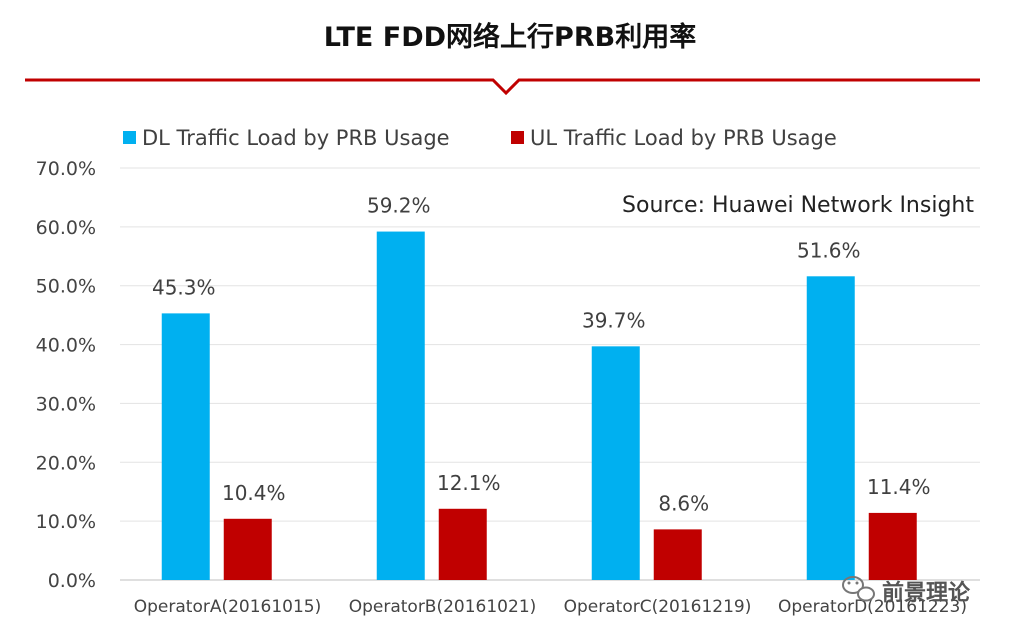 This screenshot has width=1019, height=638. I want to click on data-label: 39.7%, so click(614, 320).